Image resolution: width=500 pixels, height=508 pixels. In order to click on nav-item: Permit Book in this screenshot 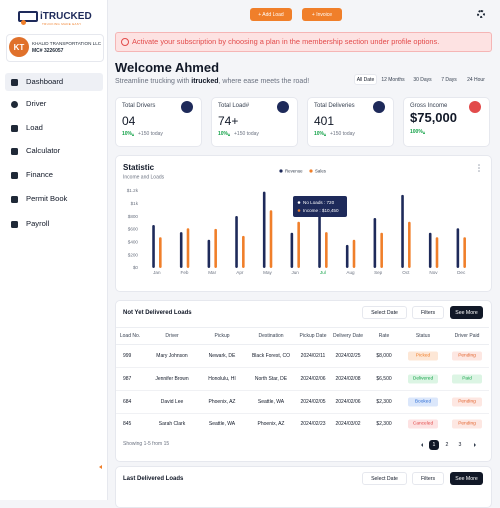, I will do `click(47, 198)`.